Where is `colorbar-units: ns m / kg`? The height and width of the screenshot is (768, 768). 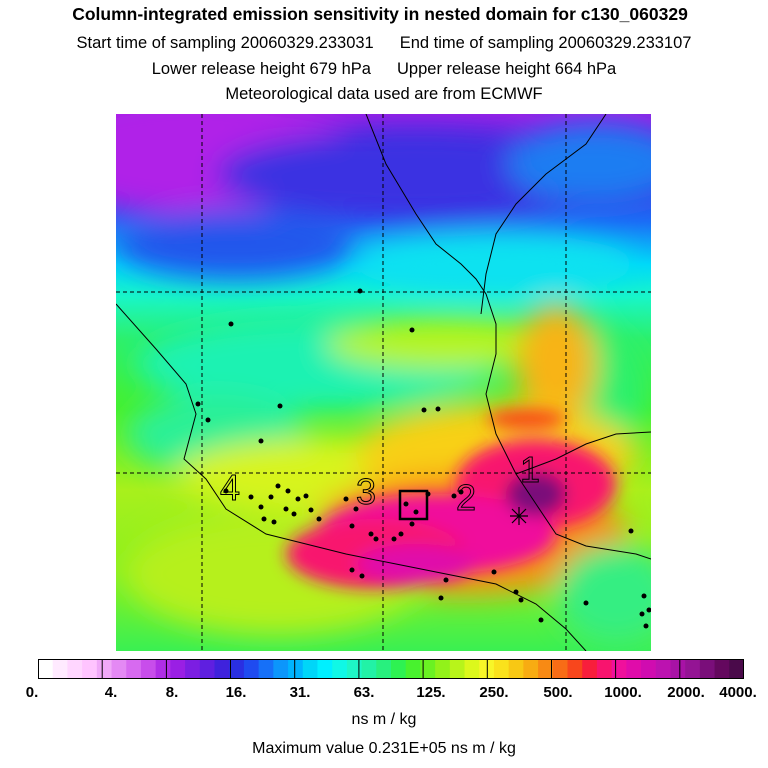
colorbar-units: ns m / kg is located at coordinates (384, 719).